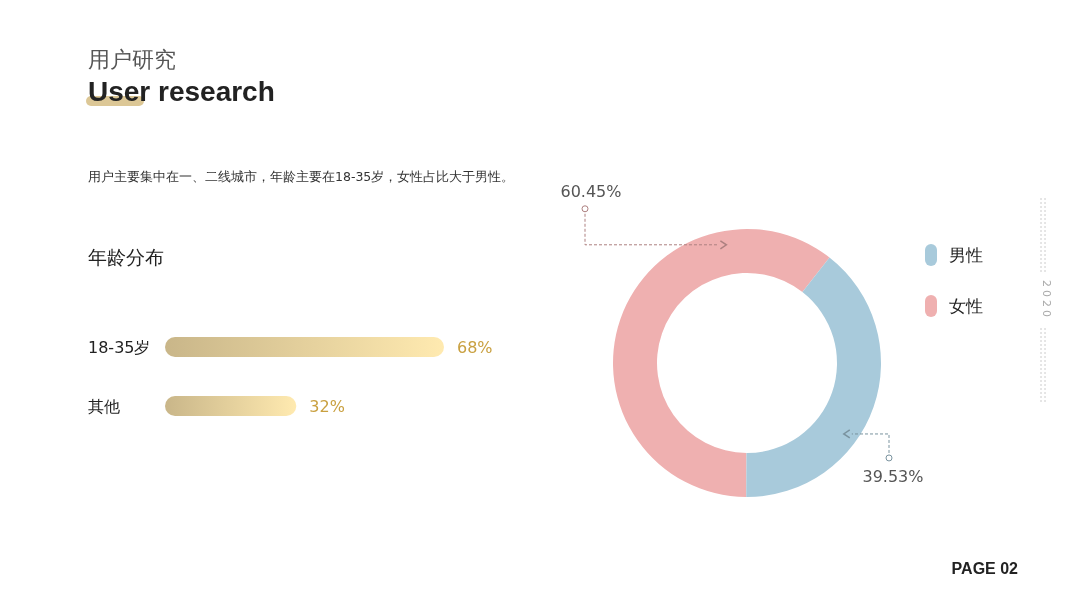 Image resolution: width=1067 pixels, height=600 pixels. What do you see at coordinates (119, 347) in the screenshot?
I see `y-tick-label: 18-35岁` at bounding box center [119, 347].